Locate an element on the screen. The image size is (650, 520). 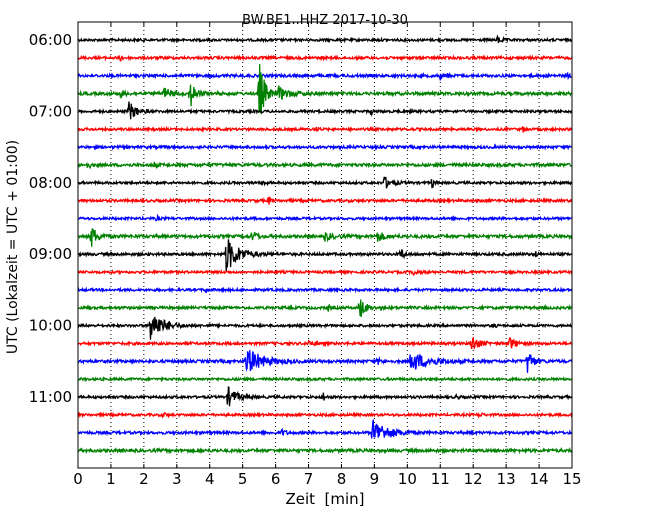
x-tick-label: 5 is located at coordinates (243, 479).